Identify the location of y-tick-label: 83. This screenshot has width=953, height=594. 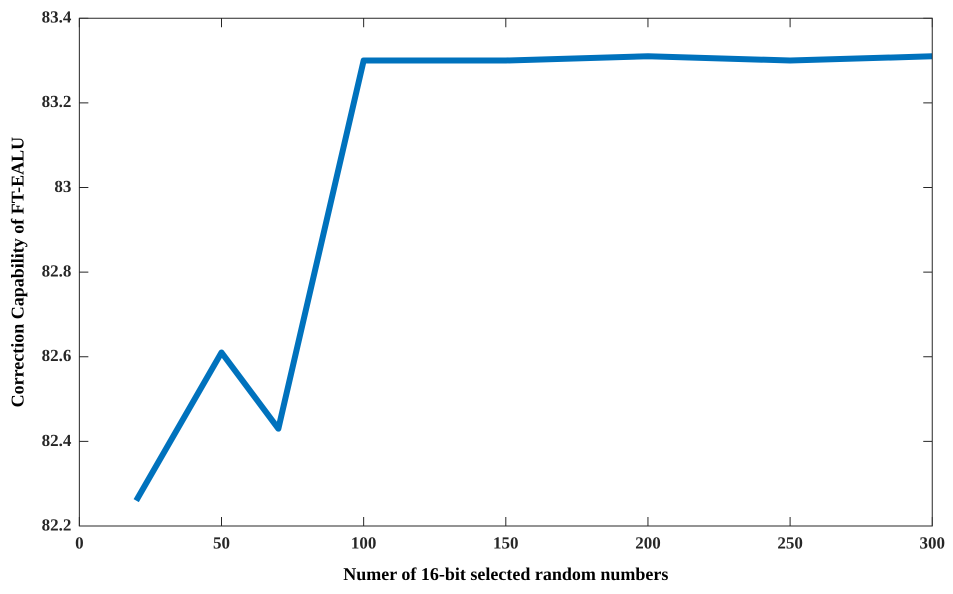
(63, 186).